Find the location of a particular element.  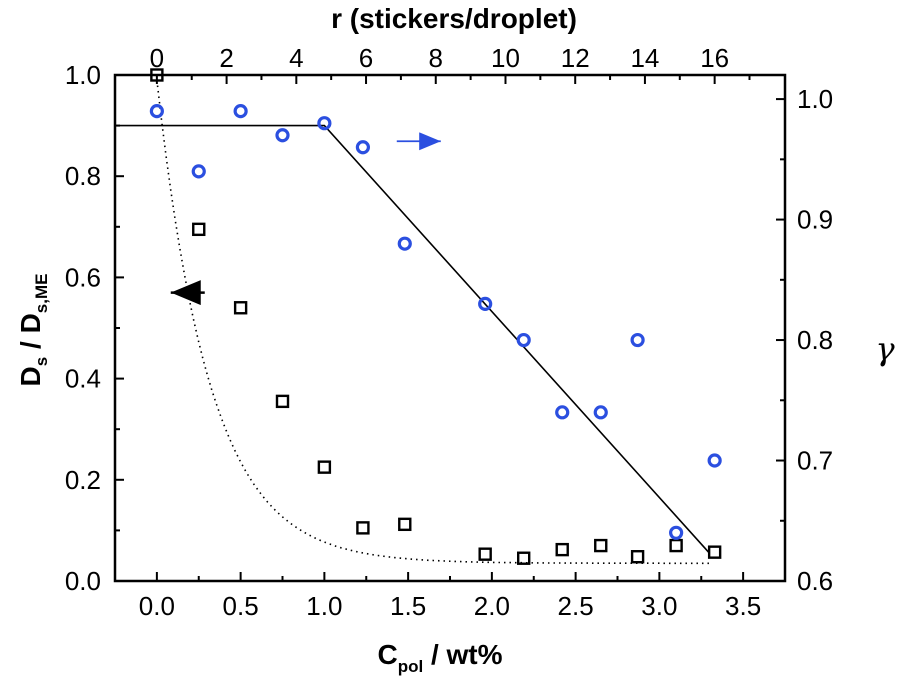

bottom-tick-label: 1.5 is located at coordinates (408, 606).